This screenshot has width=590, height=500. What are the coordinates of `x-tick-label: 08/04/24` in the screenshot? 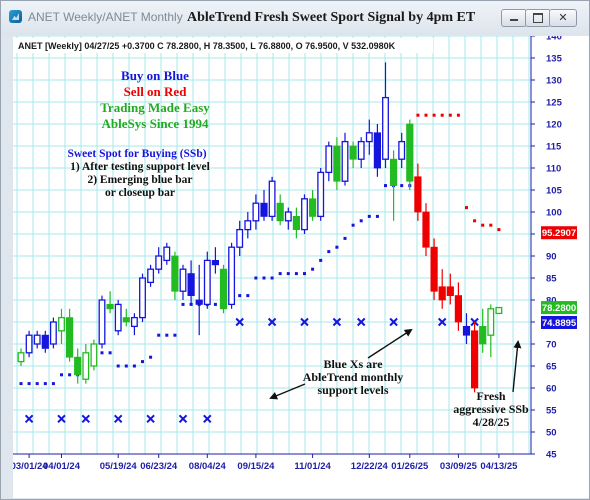 It's located at (208, 466).